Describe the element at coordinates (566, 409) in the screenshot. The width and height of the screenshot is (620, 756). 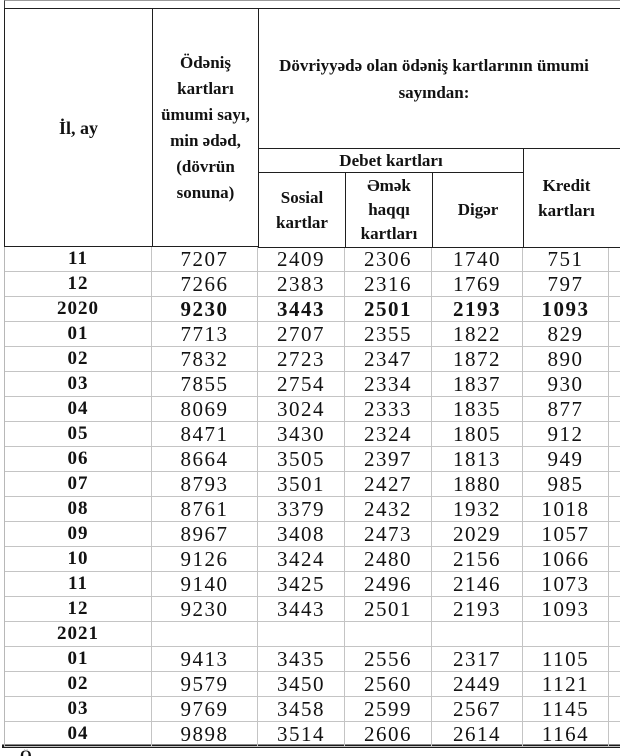
I see `value-cell: 877` at that location.